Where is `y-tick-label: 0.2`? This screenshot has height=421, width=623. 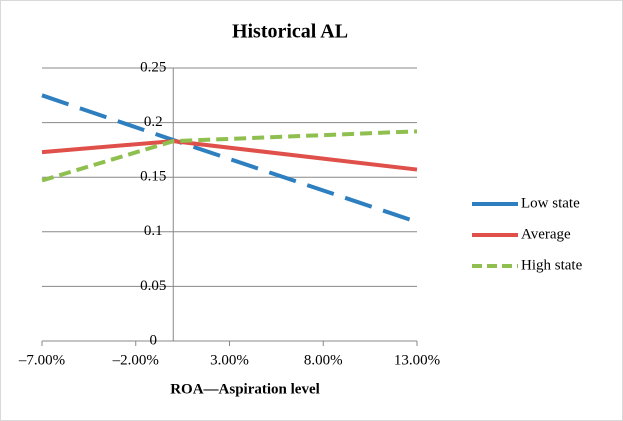
y-tick-label: 0.2 is located at coordinates (153, 122).